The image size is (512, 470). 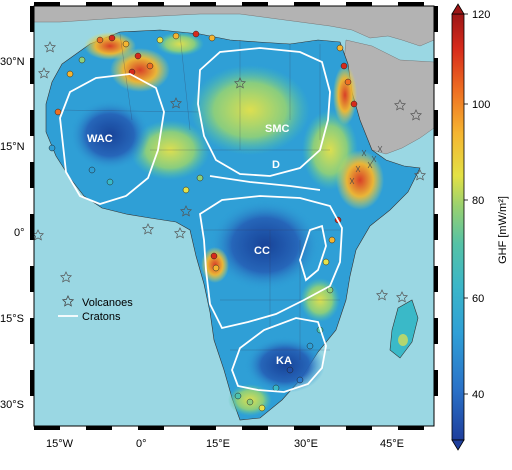 What do you see at coordinates (481, 15) in the screenshot?
I see `colorbar-tick: 120` at bounding box center [481, 15].